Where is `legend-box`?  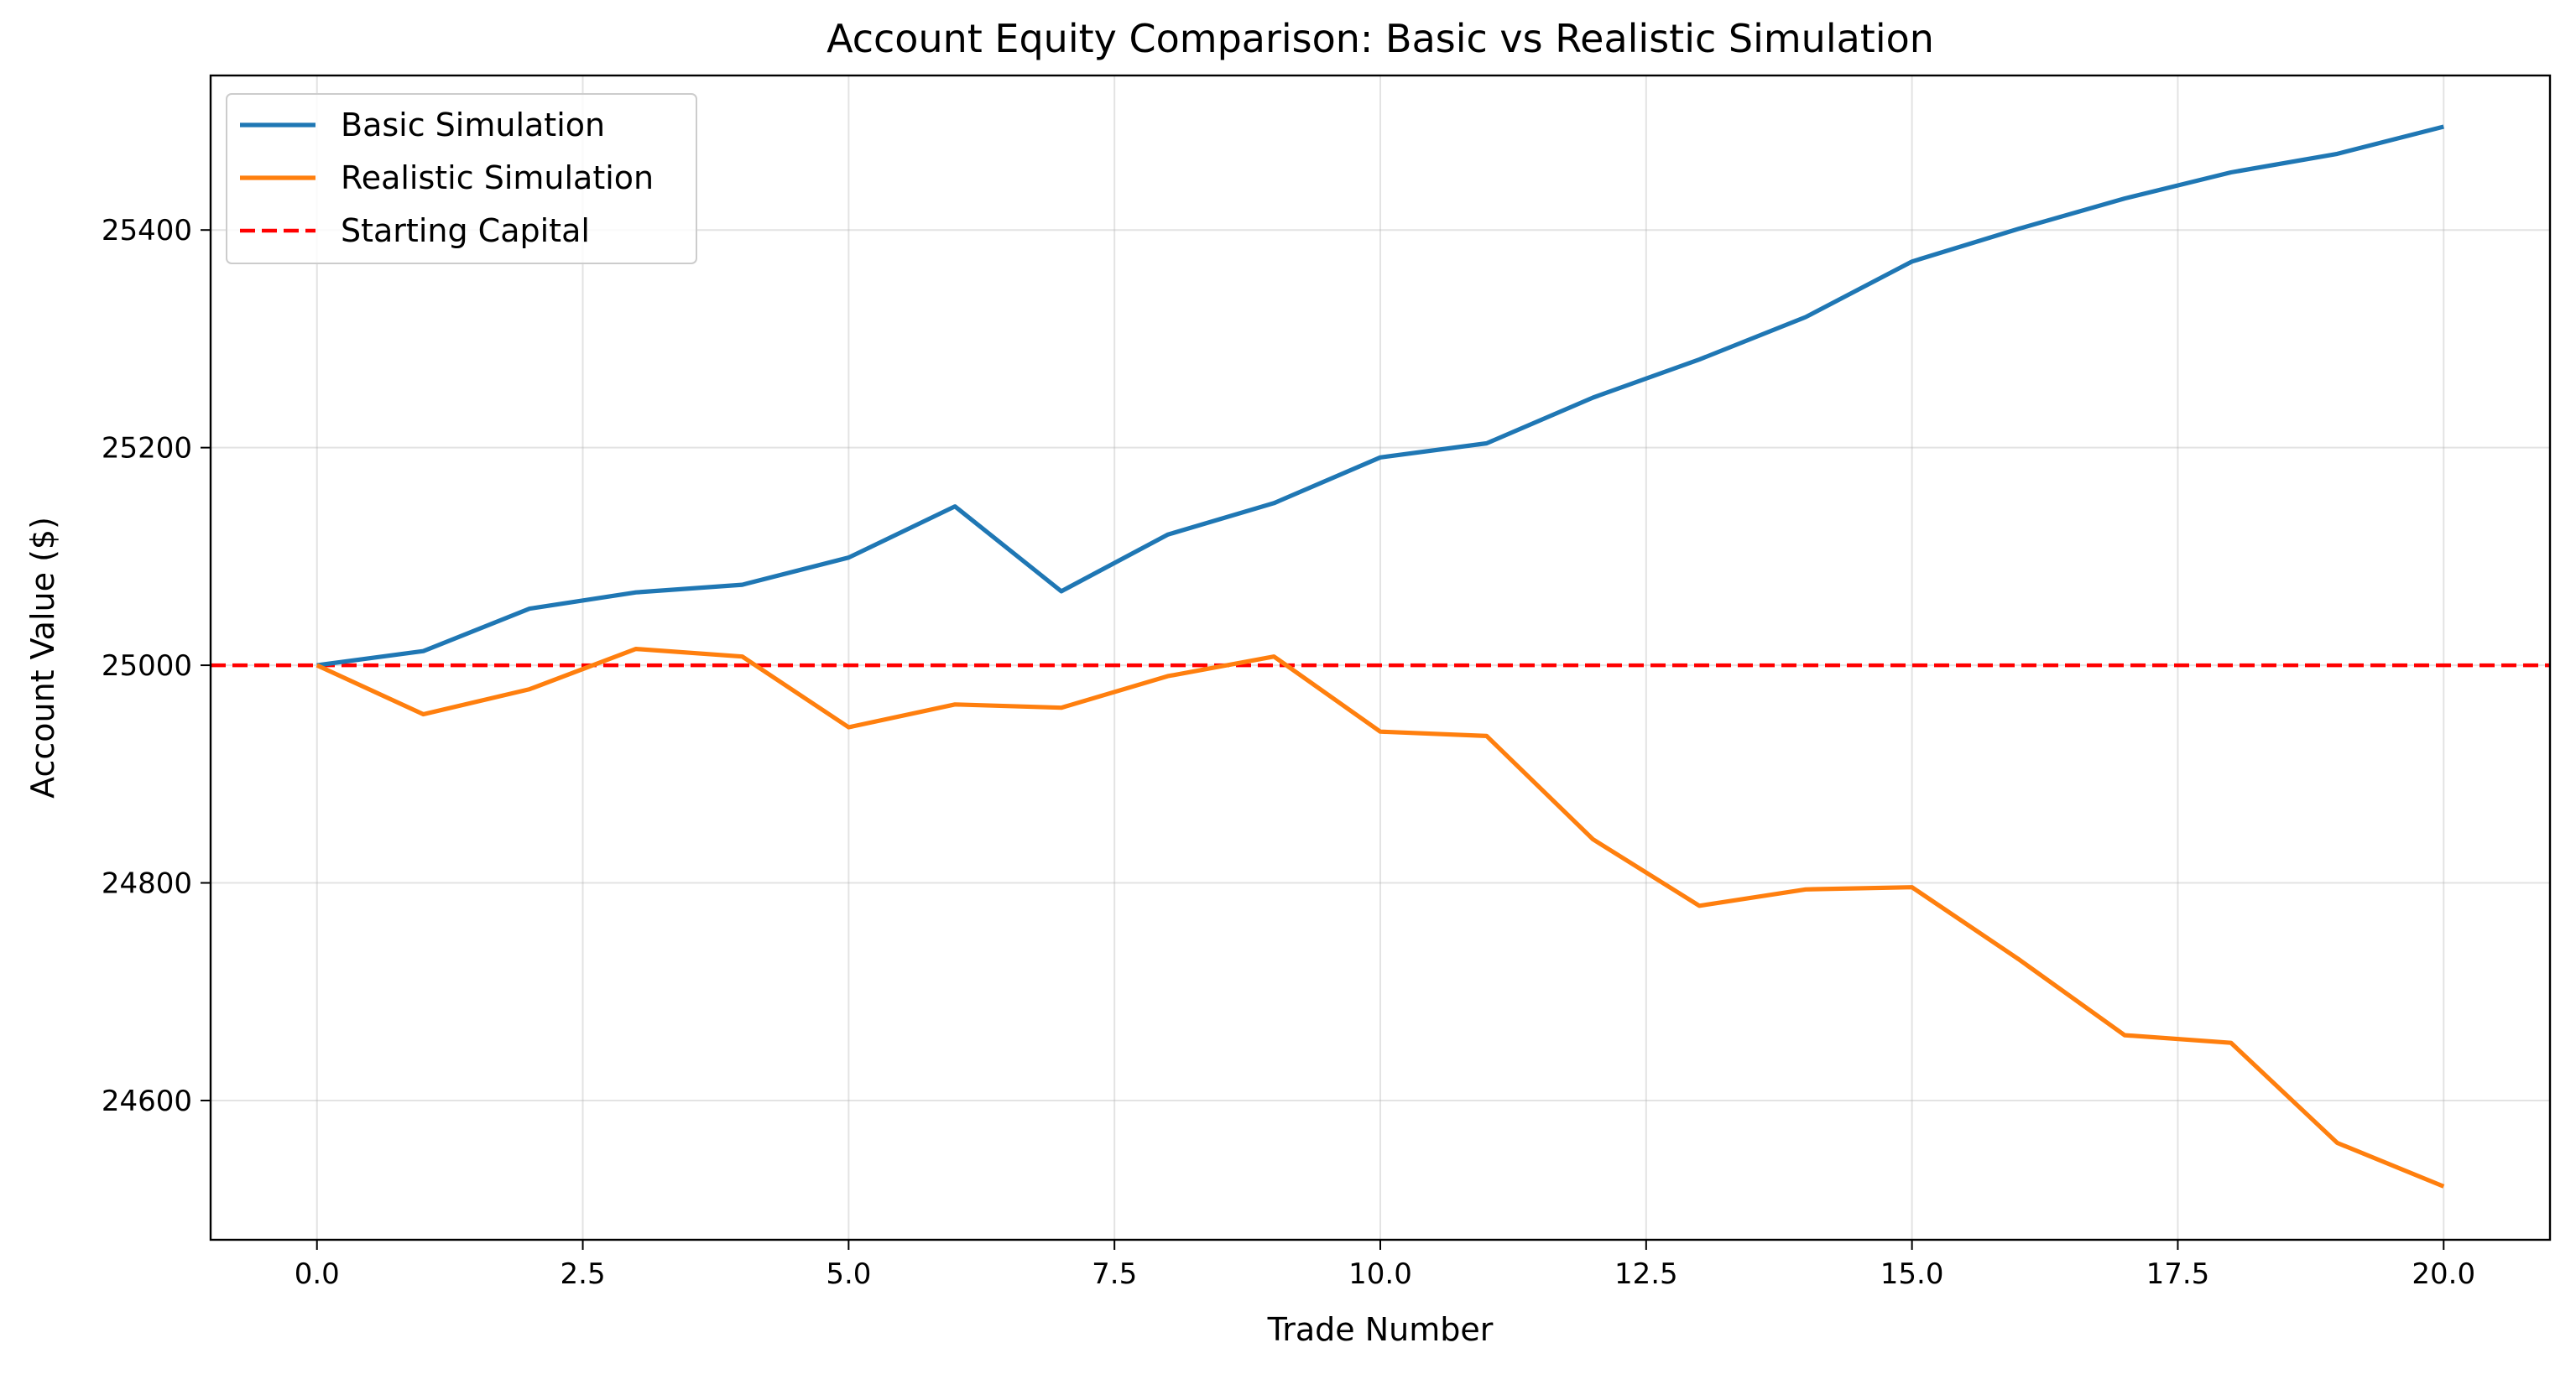
legend-box is located at coordinates (461, 178).